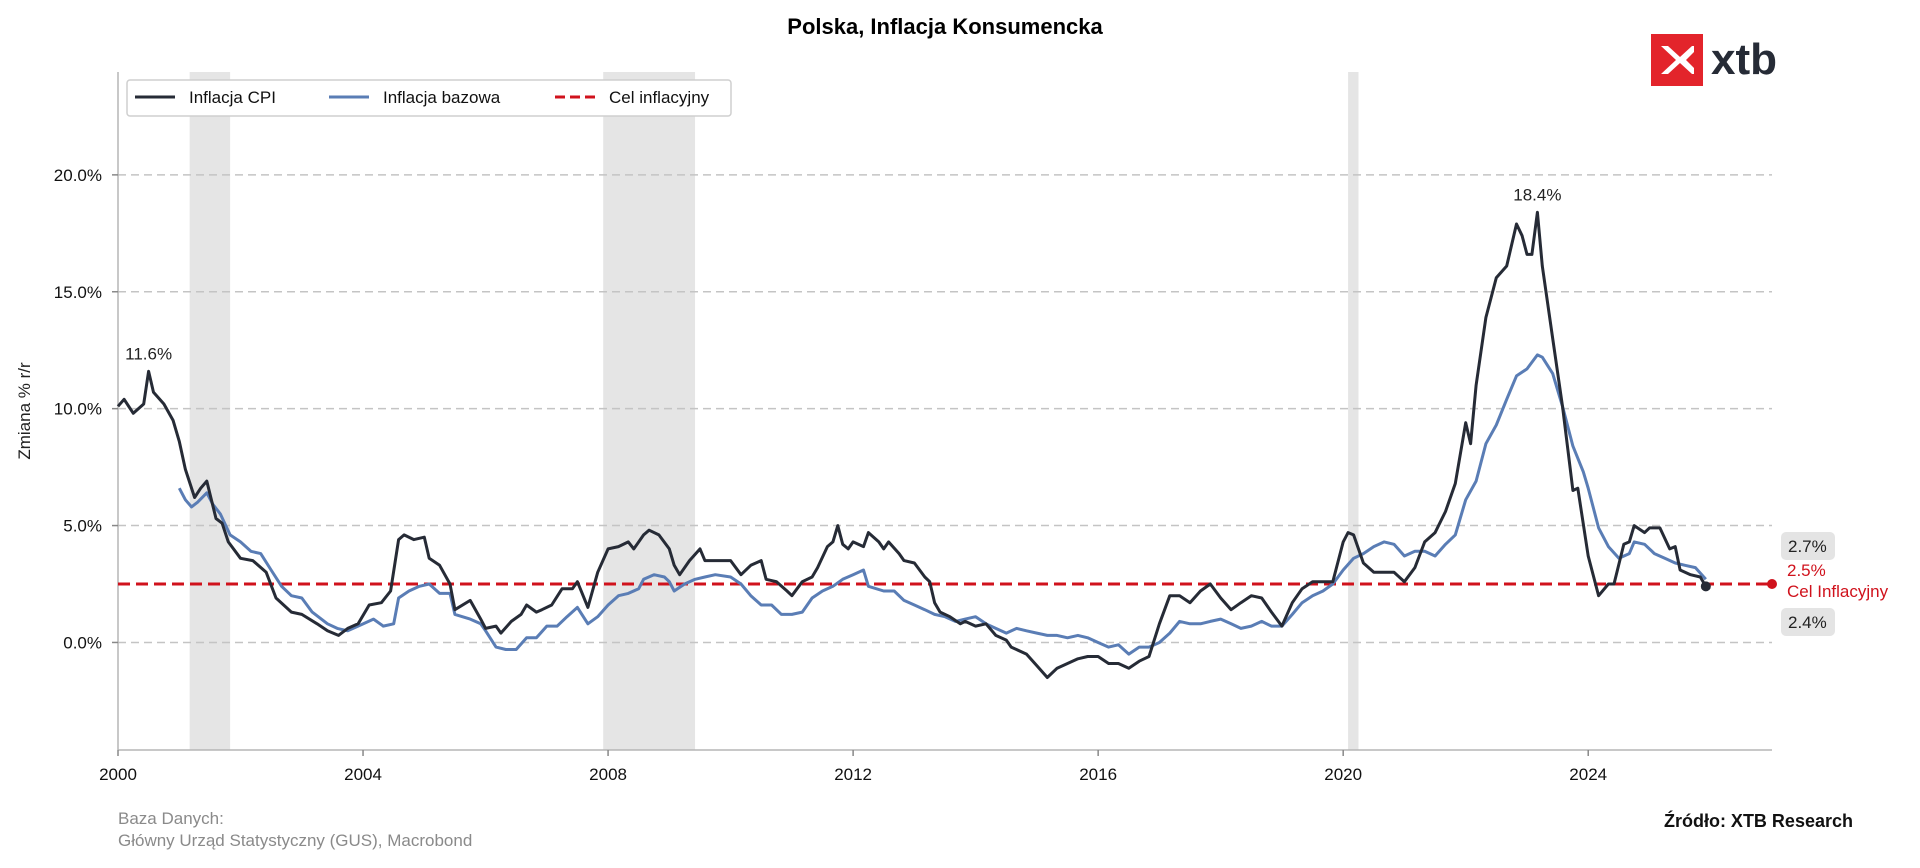 The height and width of the screenshot is (868, 1920). Describe the element at coordinates (1098, 774) in the screenshot. I see `x-tick-label-4: 2016` at that location.